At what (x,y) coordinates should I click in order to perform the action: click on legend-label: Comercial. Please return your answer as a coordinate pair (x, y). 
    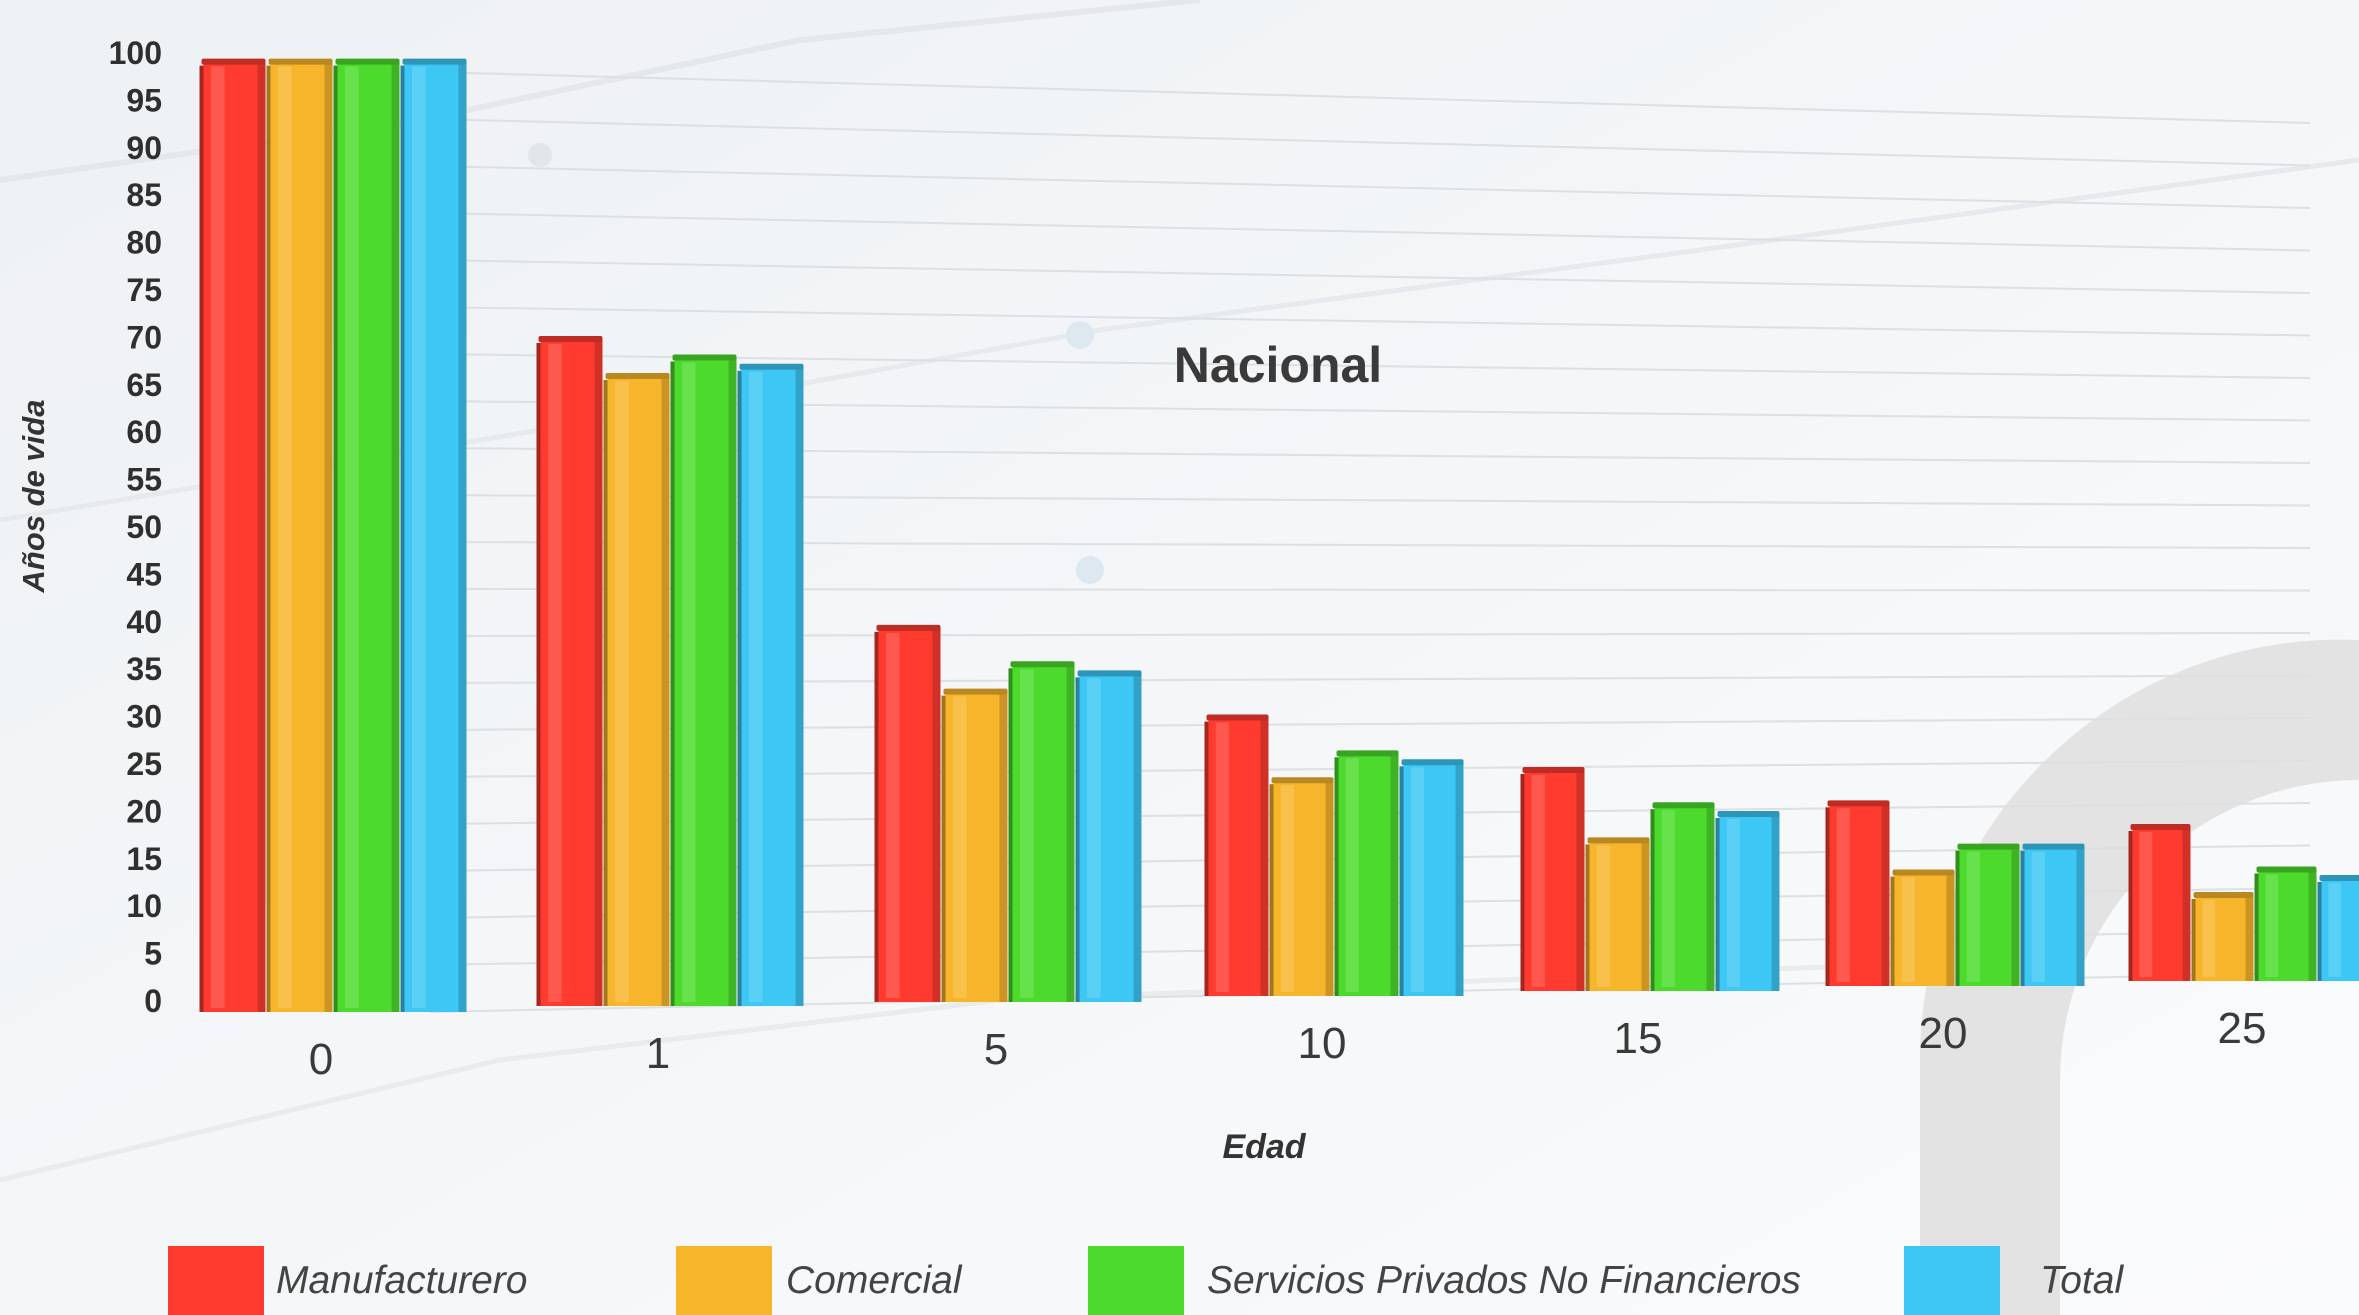
    Looking at the image, I should click on (874, 1280).